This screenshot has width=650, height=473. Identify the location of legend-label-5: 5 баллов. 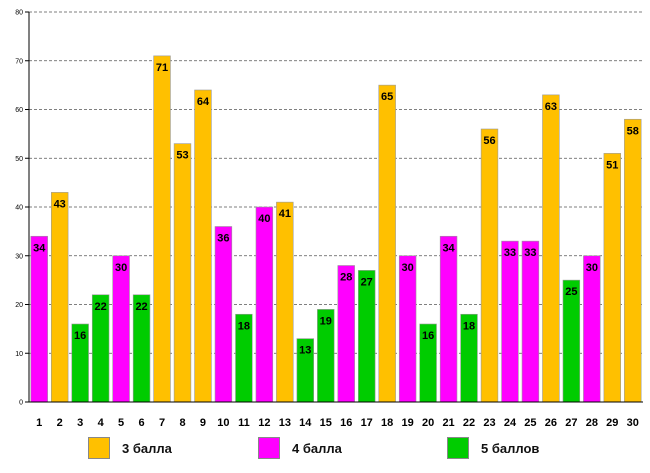
(510, 448).